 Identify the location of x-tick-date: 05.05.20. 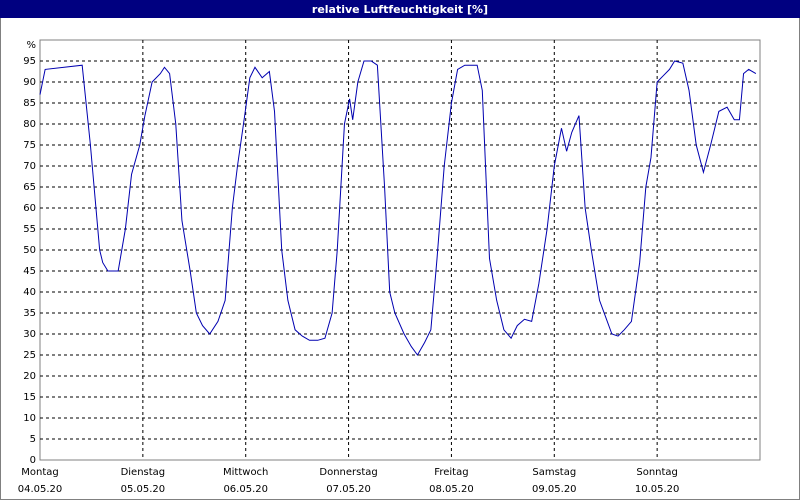
(143, 489).